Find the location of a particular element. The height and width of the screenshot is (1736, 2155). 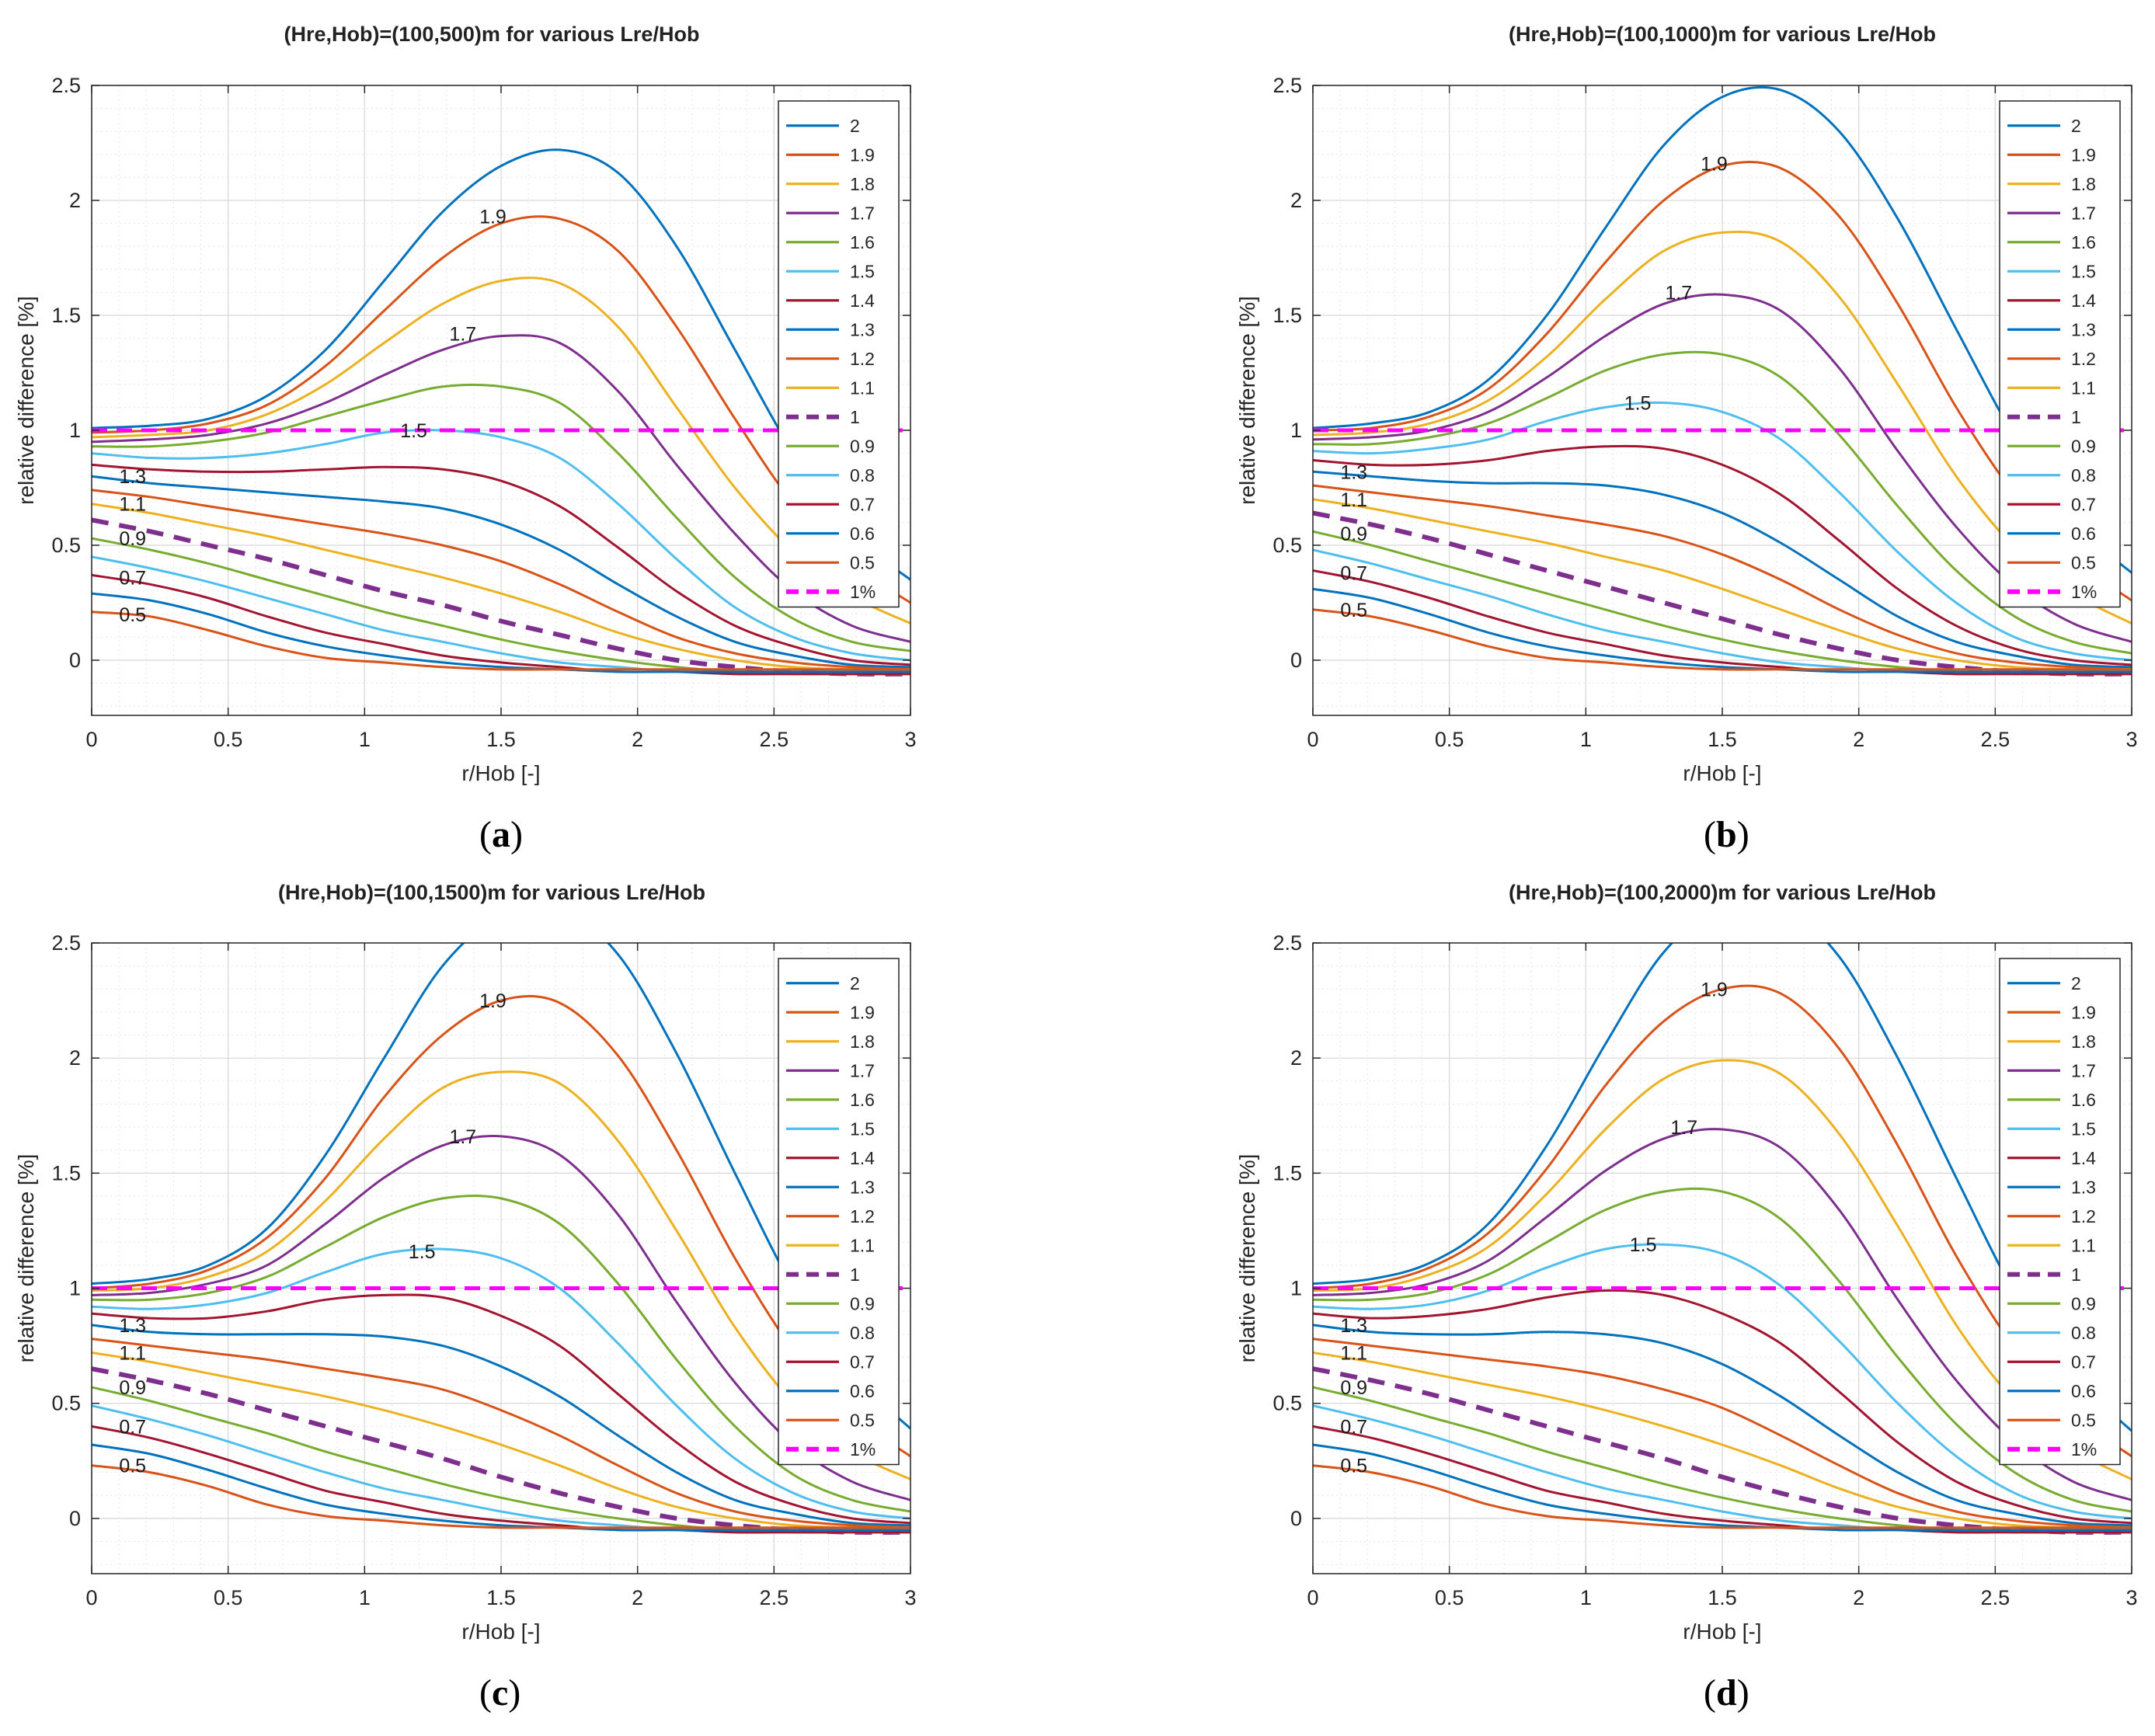

panel-caption: (a) is located at coordinates (501, 834).